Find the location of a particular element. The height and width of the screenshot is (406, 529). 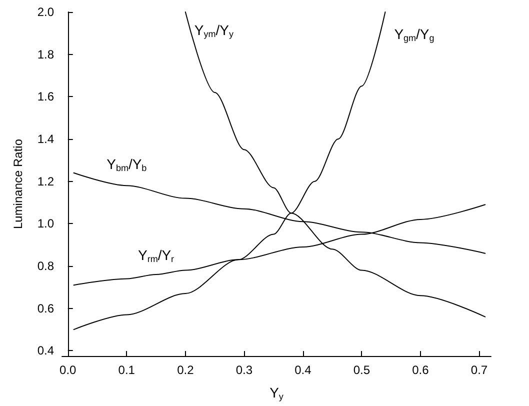

y-tick-label: 1.8 is located at coordinates (45, 54).